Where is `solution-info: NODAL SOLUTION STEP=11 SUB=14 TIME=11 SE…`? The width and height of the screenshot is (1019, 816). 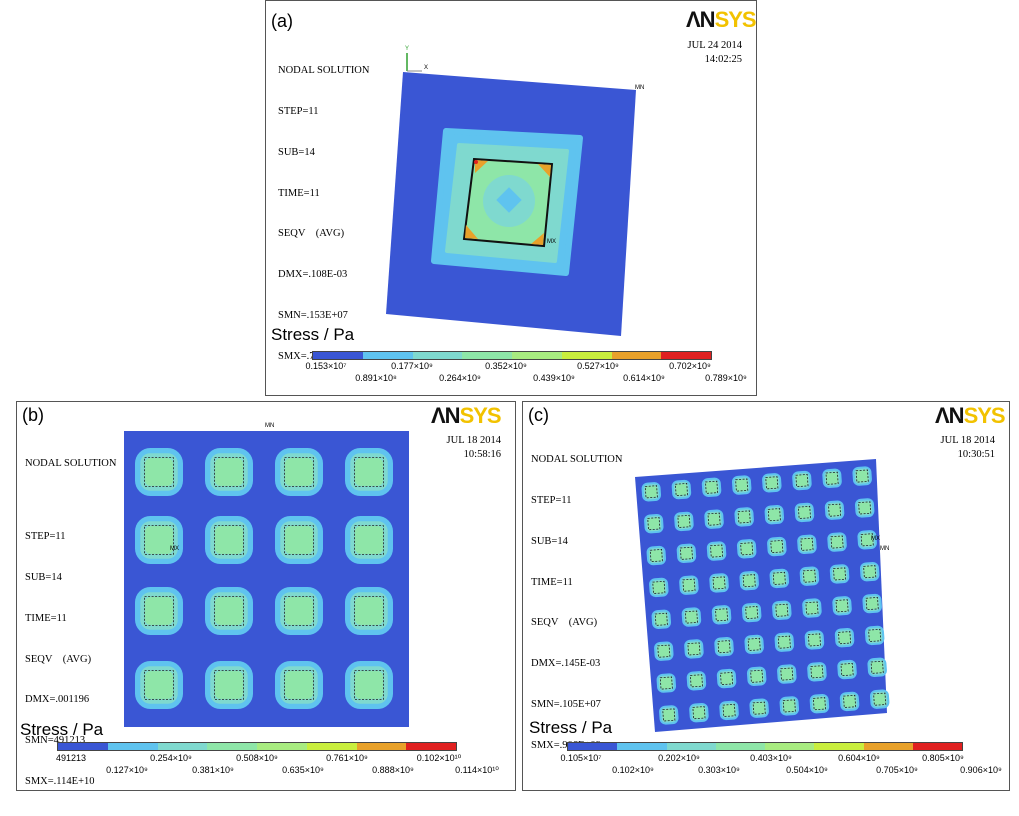
solution-info: NODAL SOLUTION STEP=11 SUB=14 TIME=11 SE… is located at coordinates (577, 602).